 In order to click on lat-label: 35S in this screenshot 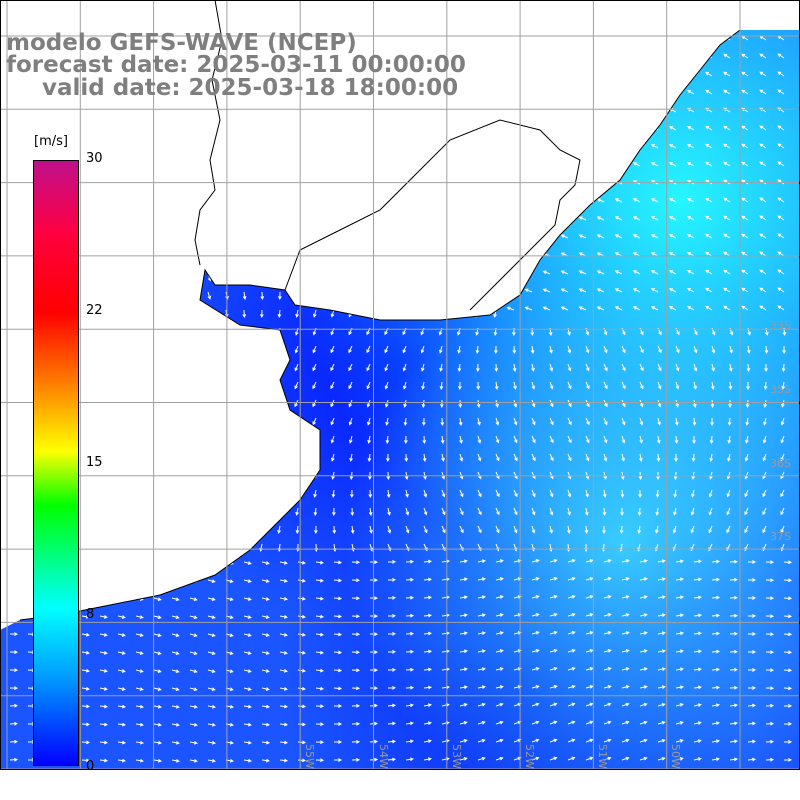, I will do `click(780, 389)`.